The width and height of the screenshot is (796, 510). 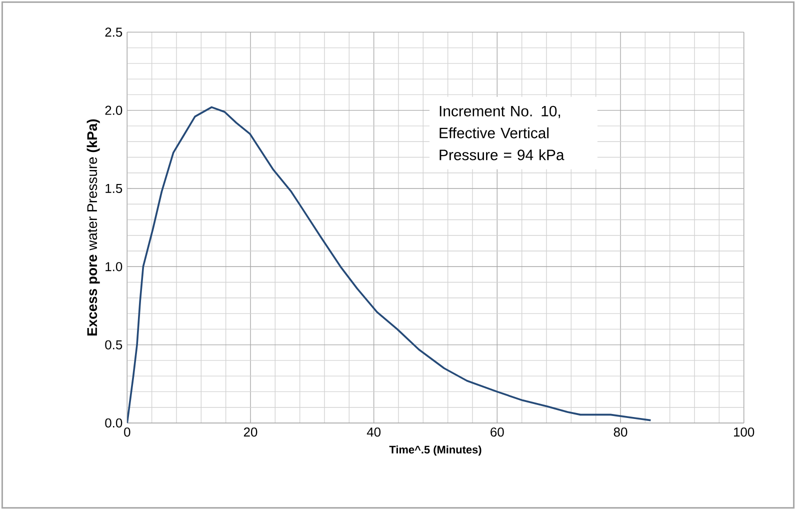 I want to click on x-tick-label: 60, so click(x=497, y=432).